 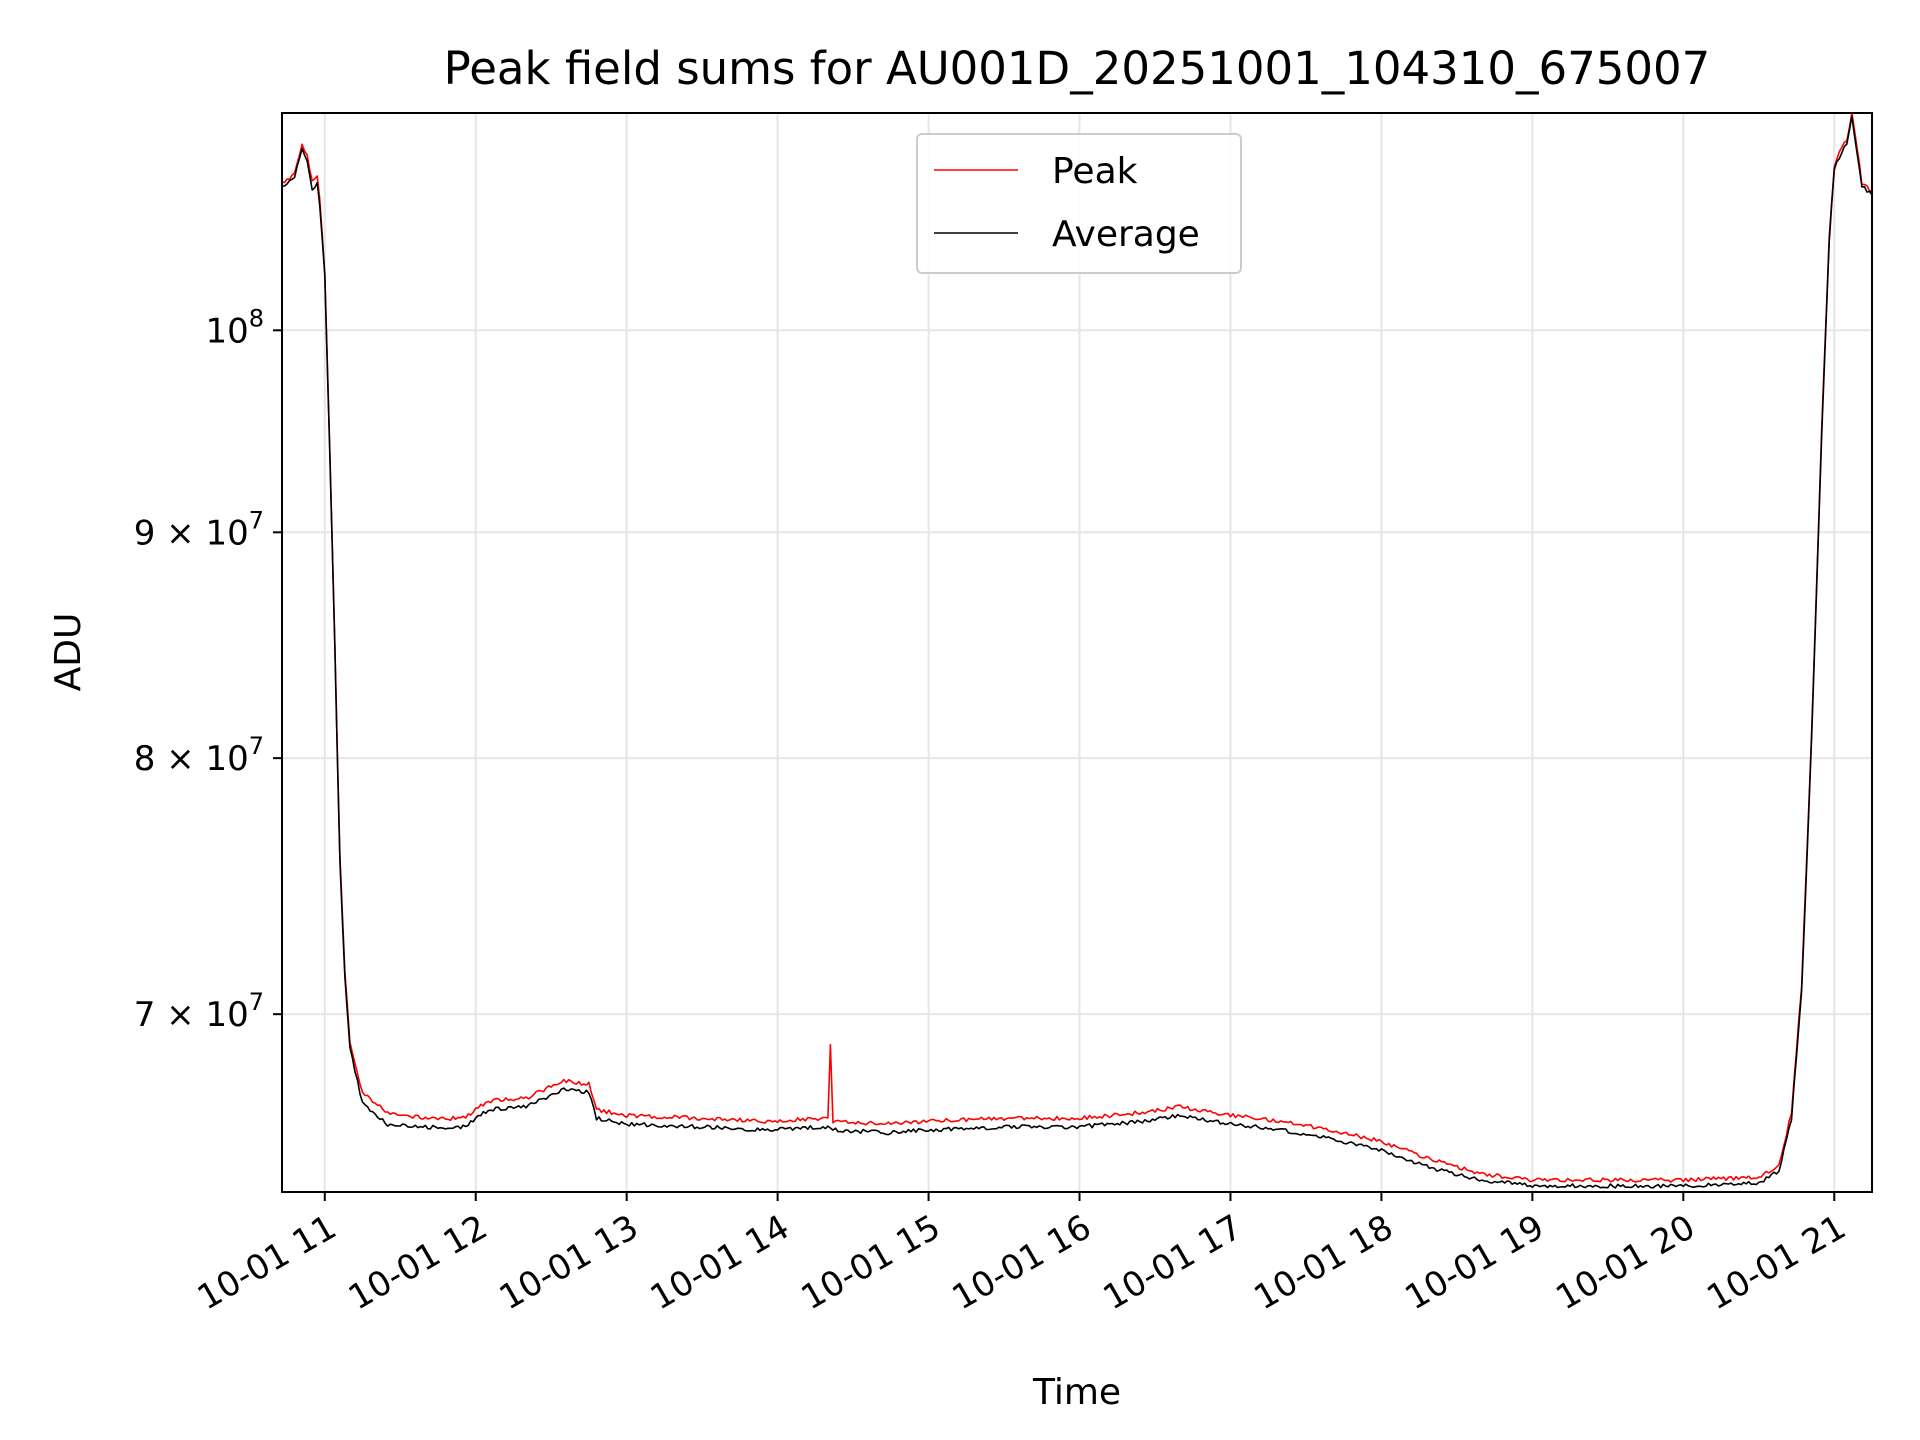 What do you see at coordinates (68, 652) in the screenshot?
I see `y-axis-label: ADU` at bounding box center [68, 652].